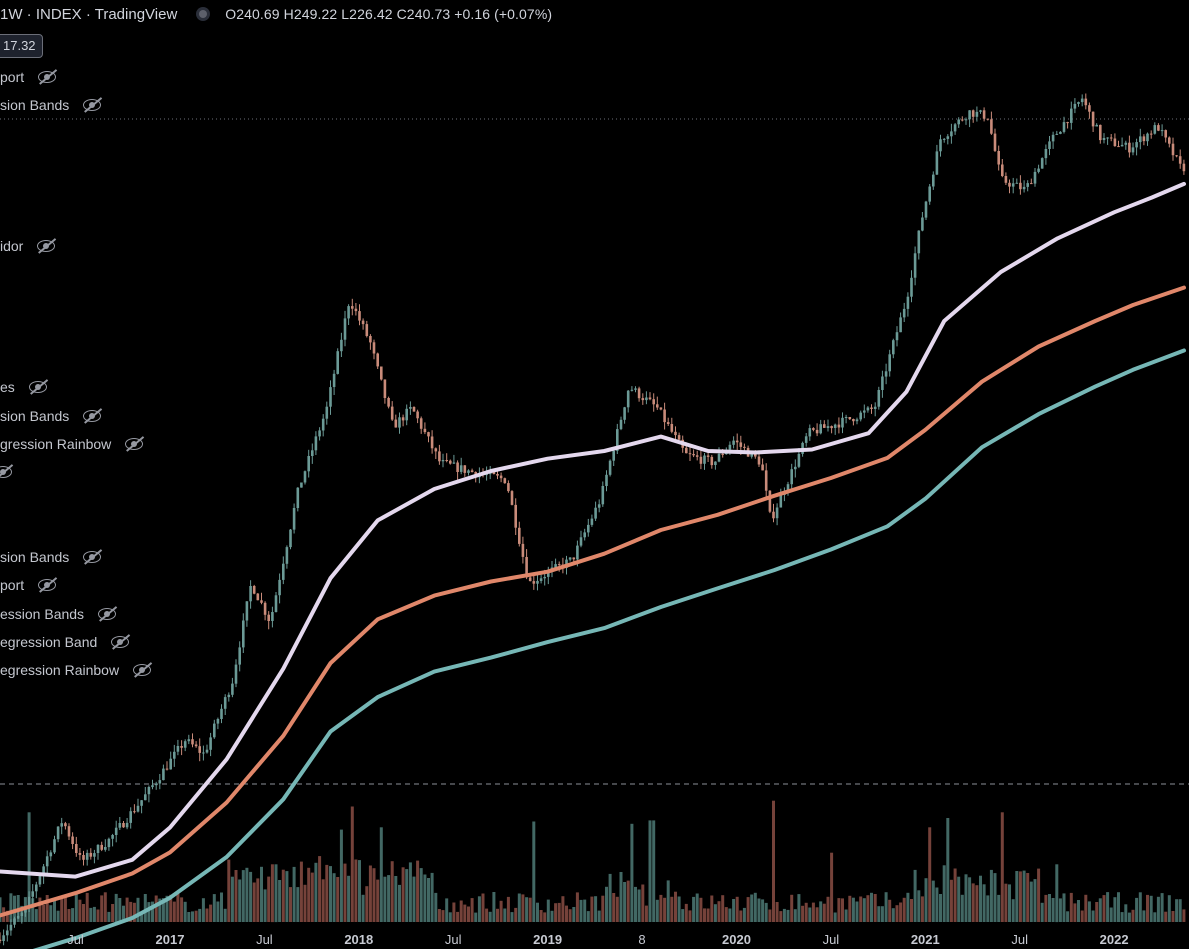 The height and width of the screenshot is (949, 1189). Describe the element at coordinates (76, 670) in the screenshot. I see `indicator-row: egression Rainbow` at that location.